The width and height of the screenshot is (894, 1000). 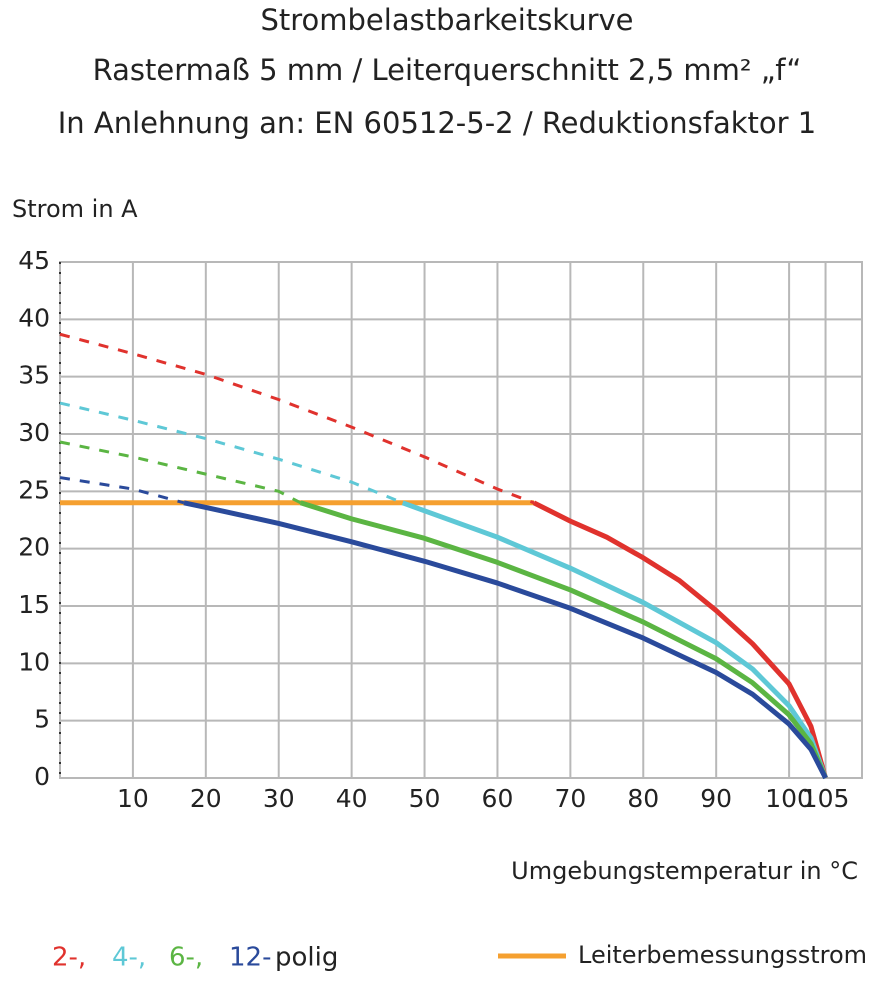 I want to click on x-tick-label: 60, so click(x=498, y=798).